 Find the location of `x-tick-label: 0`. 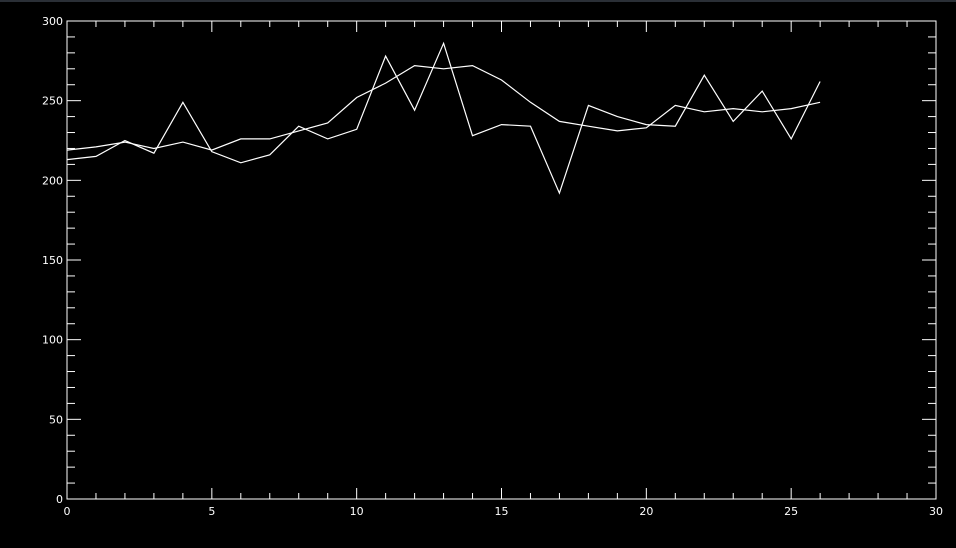

x-tick-label: 0 is located at coordinates (67, 511).